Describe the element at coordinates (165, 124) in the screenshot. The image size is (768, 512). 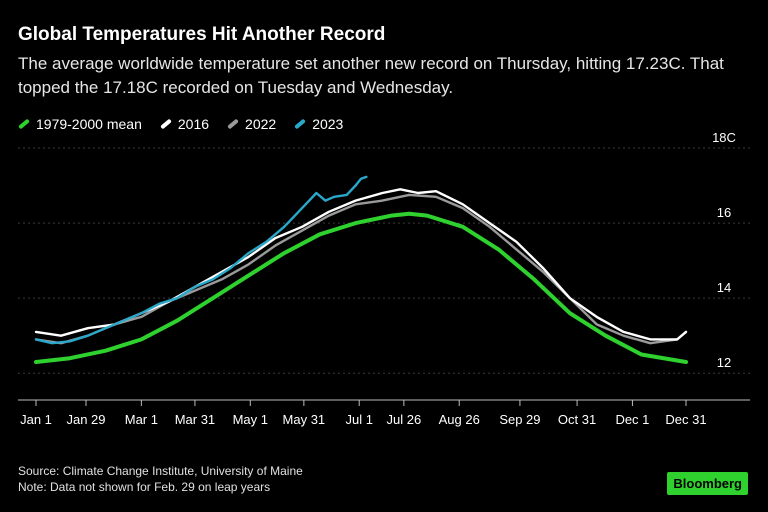
I see `legend-swatch-2016` at that location.